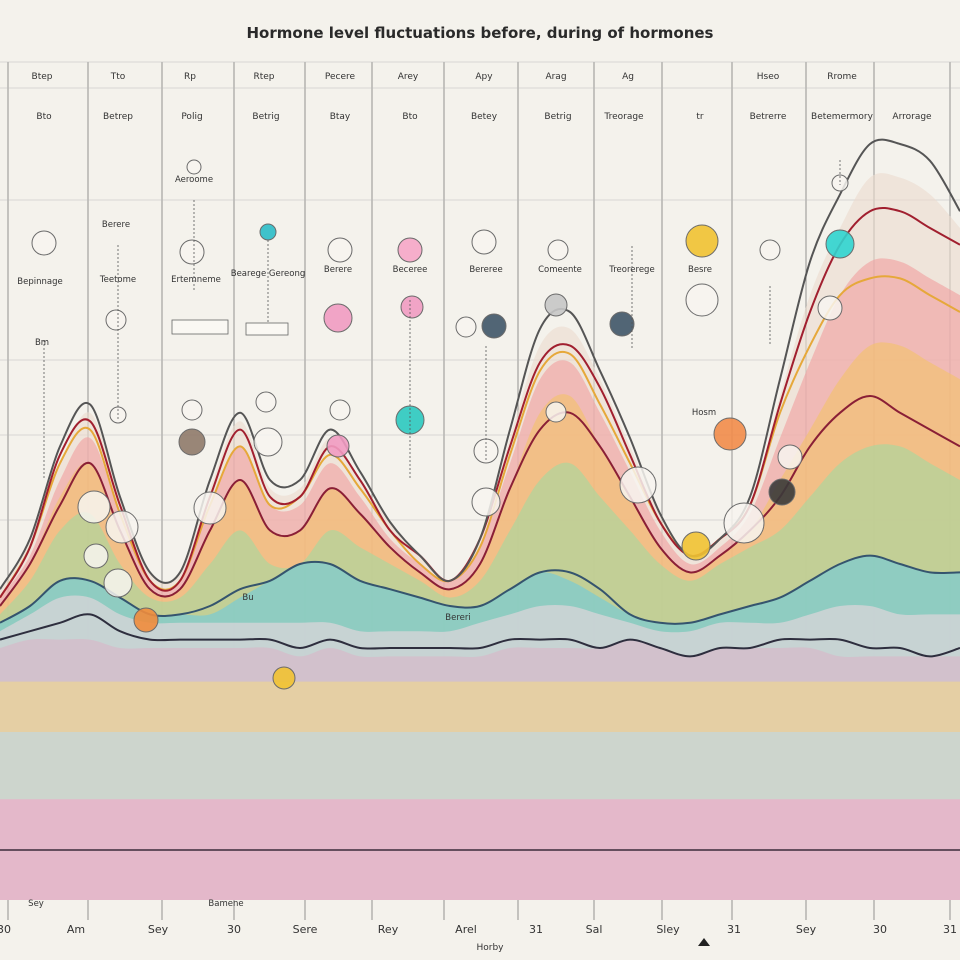  Describe the element at coordinates (560, 270) in the screenshot. I see `annotation-label: Comeente` at that location.